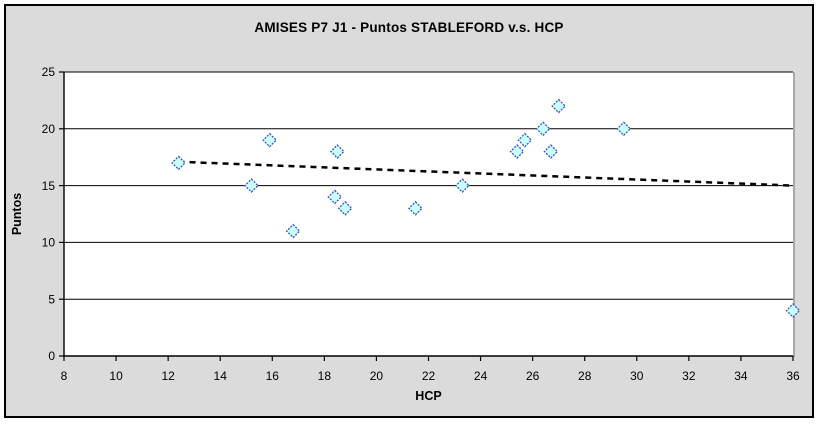 Image resolution: width=817 pixels, height=426 pixels. What do you see at coordinates (273, 376) in the screenshot?
I see `x-tick-label: 16` at bounding box center [273, 376].